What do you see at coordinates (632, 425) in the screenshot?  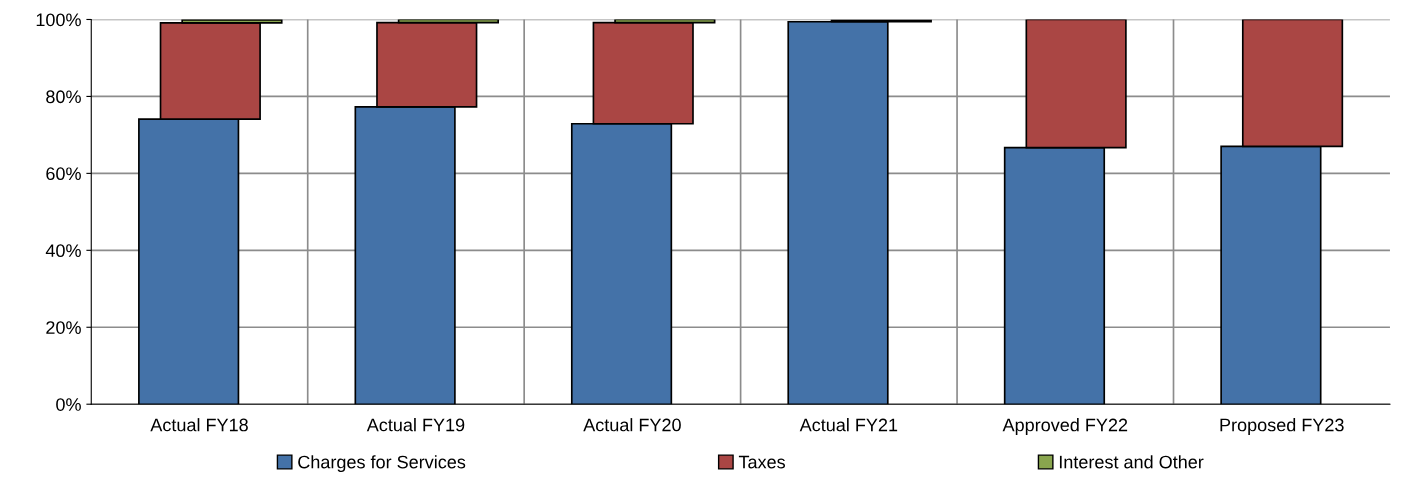 I see `x-tick-label: Actual FY20` at bounding box center [632, 425].